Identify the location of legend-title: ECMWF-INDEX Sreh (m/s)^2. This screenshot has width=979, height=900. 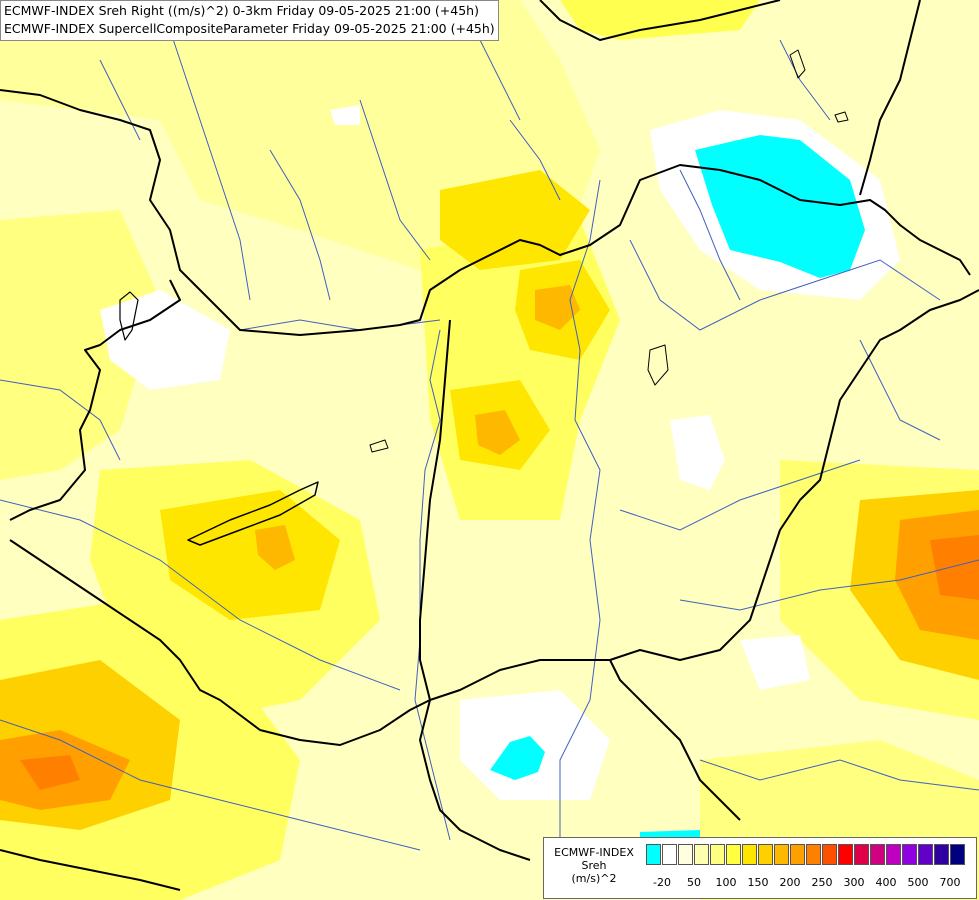
(594, 865).